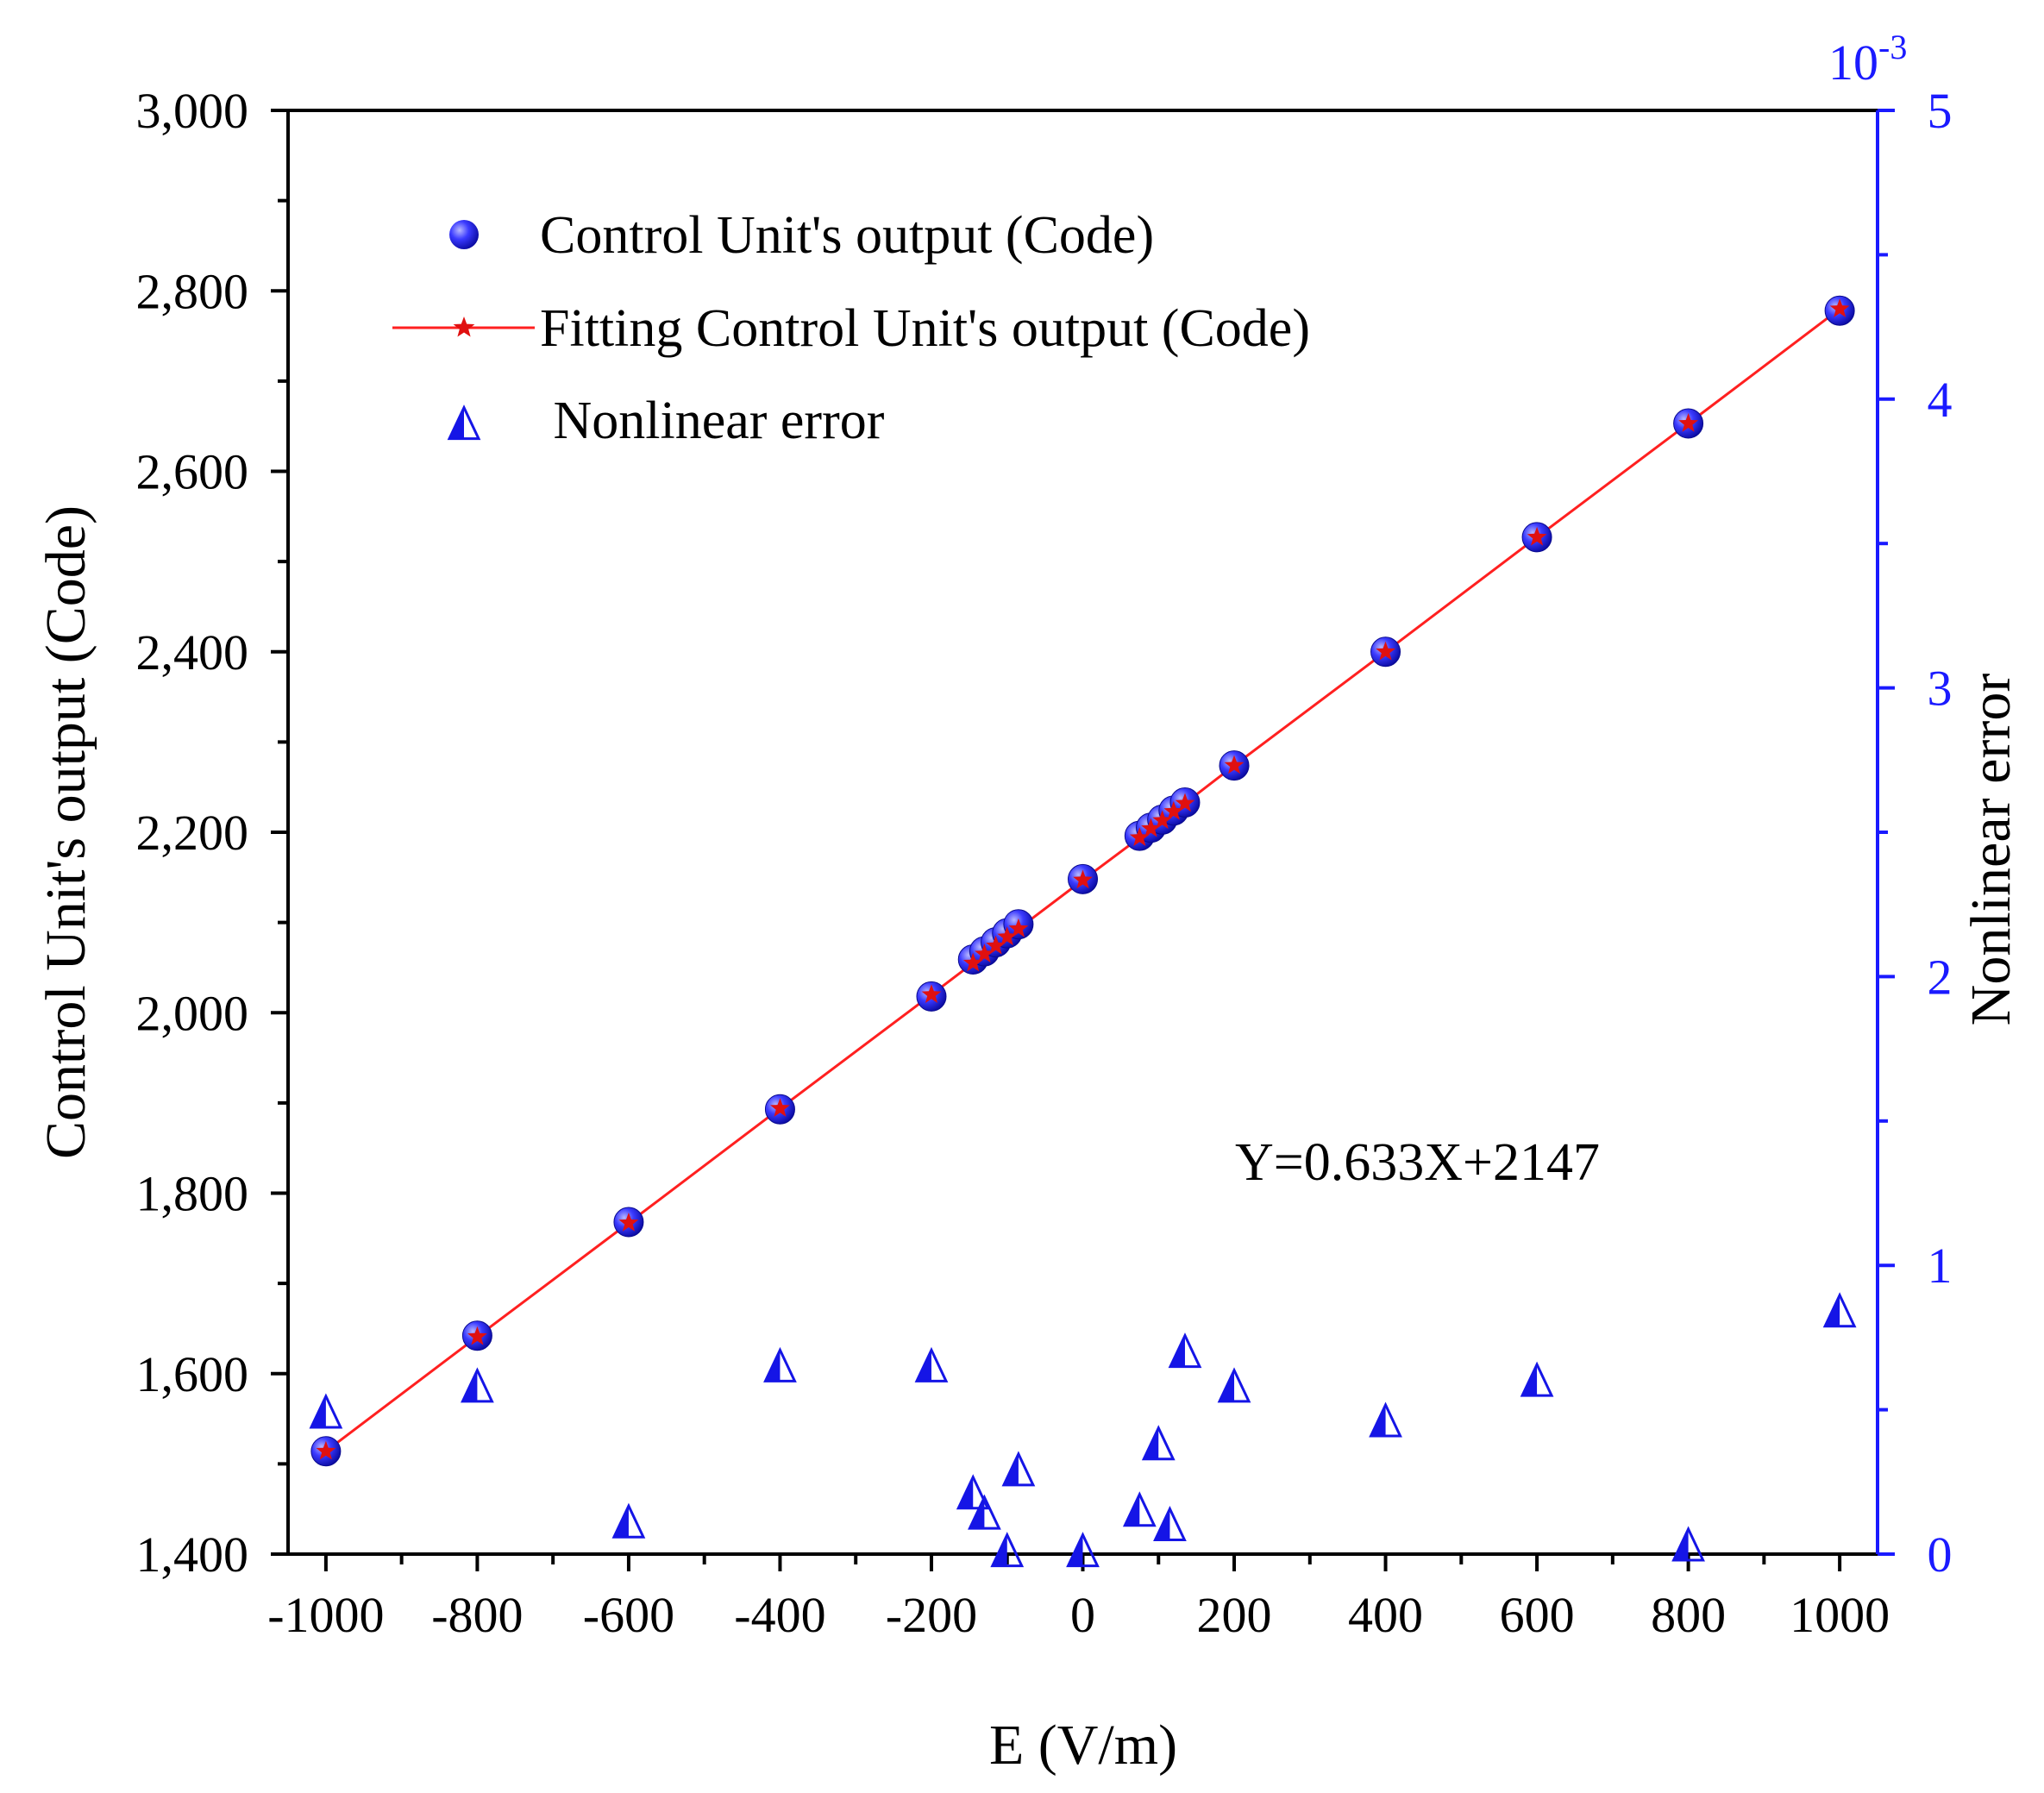 Image resolution: width=2044 pixels, height=1793 pixels. What do you see at coordinates (192, 652) in the screenshot?
I see `y-left-tick-label: 2,400` at bounding box center [192, 652].